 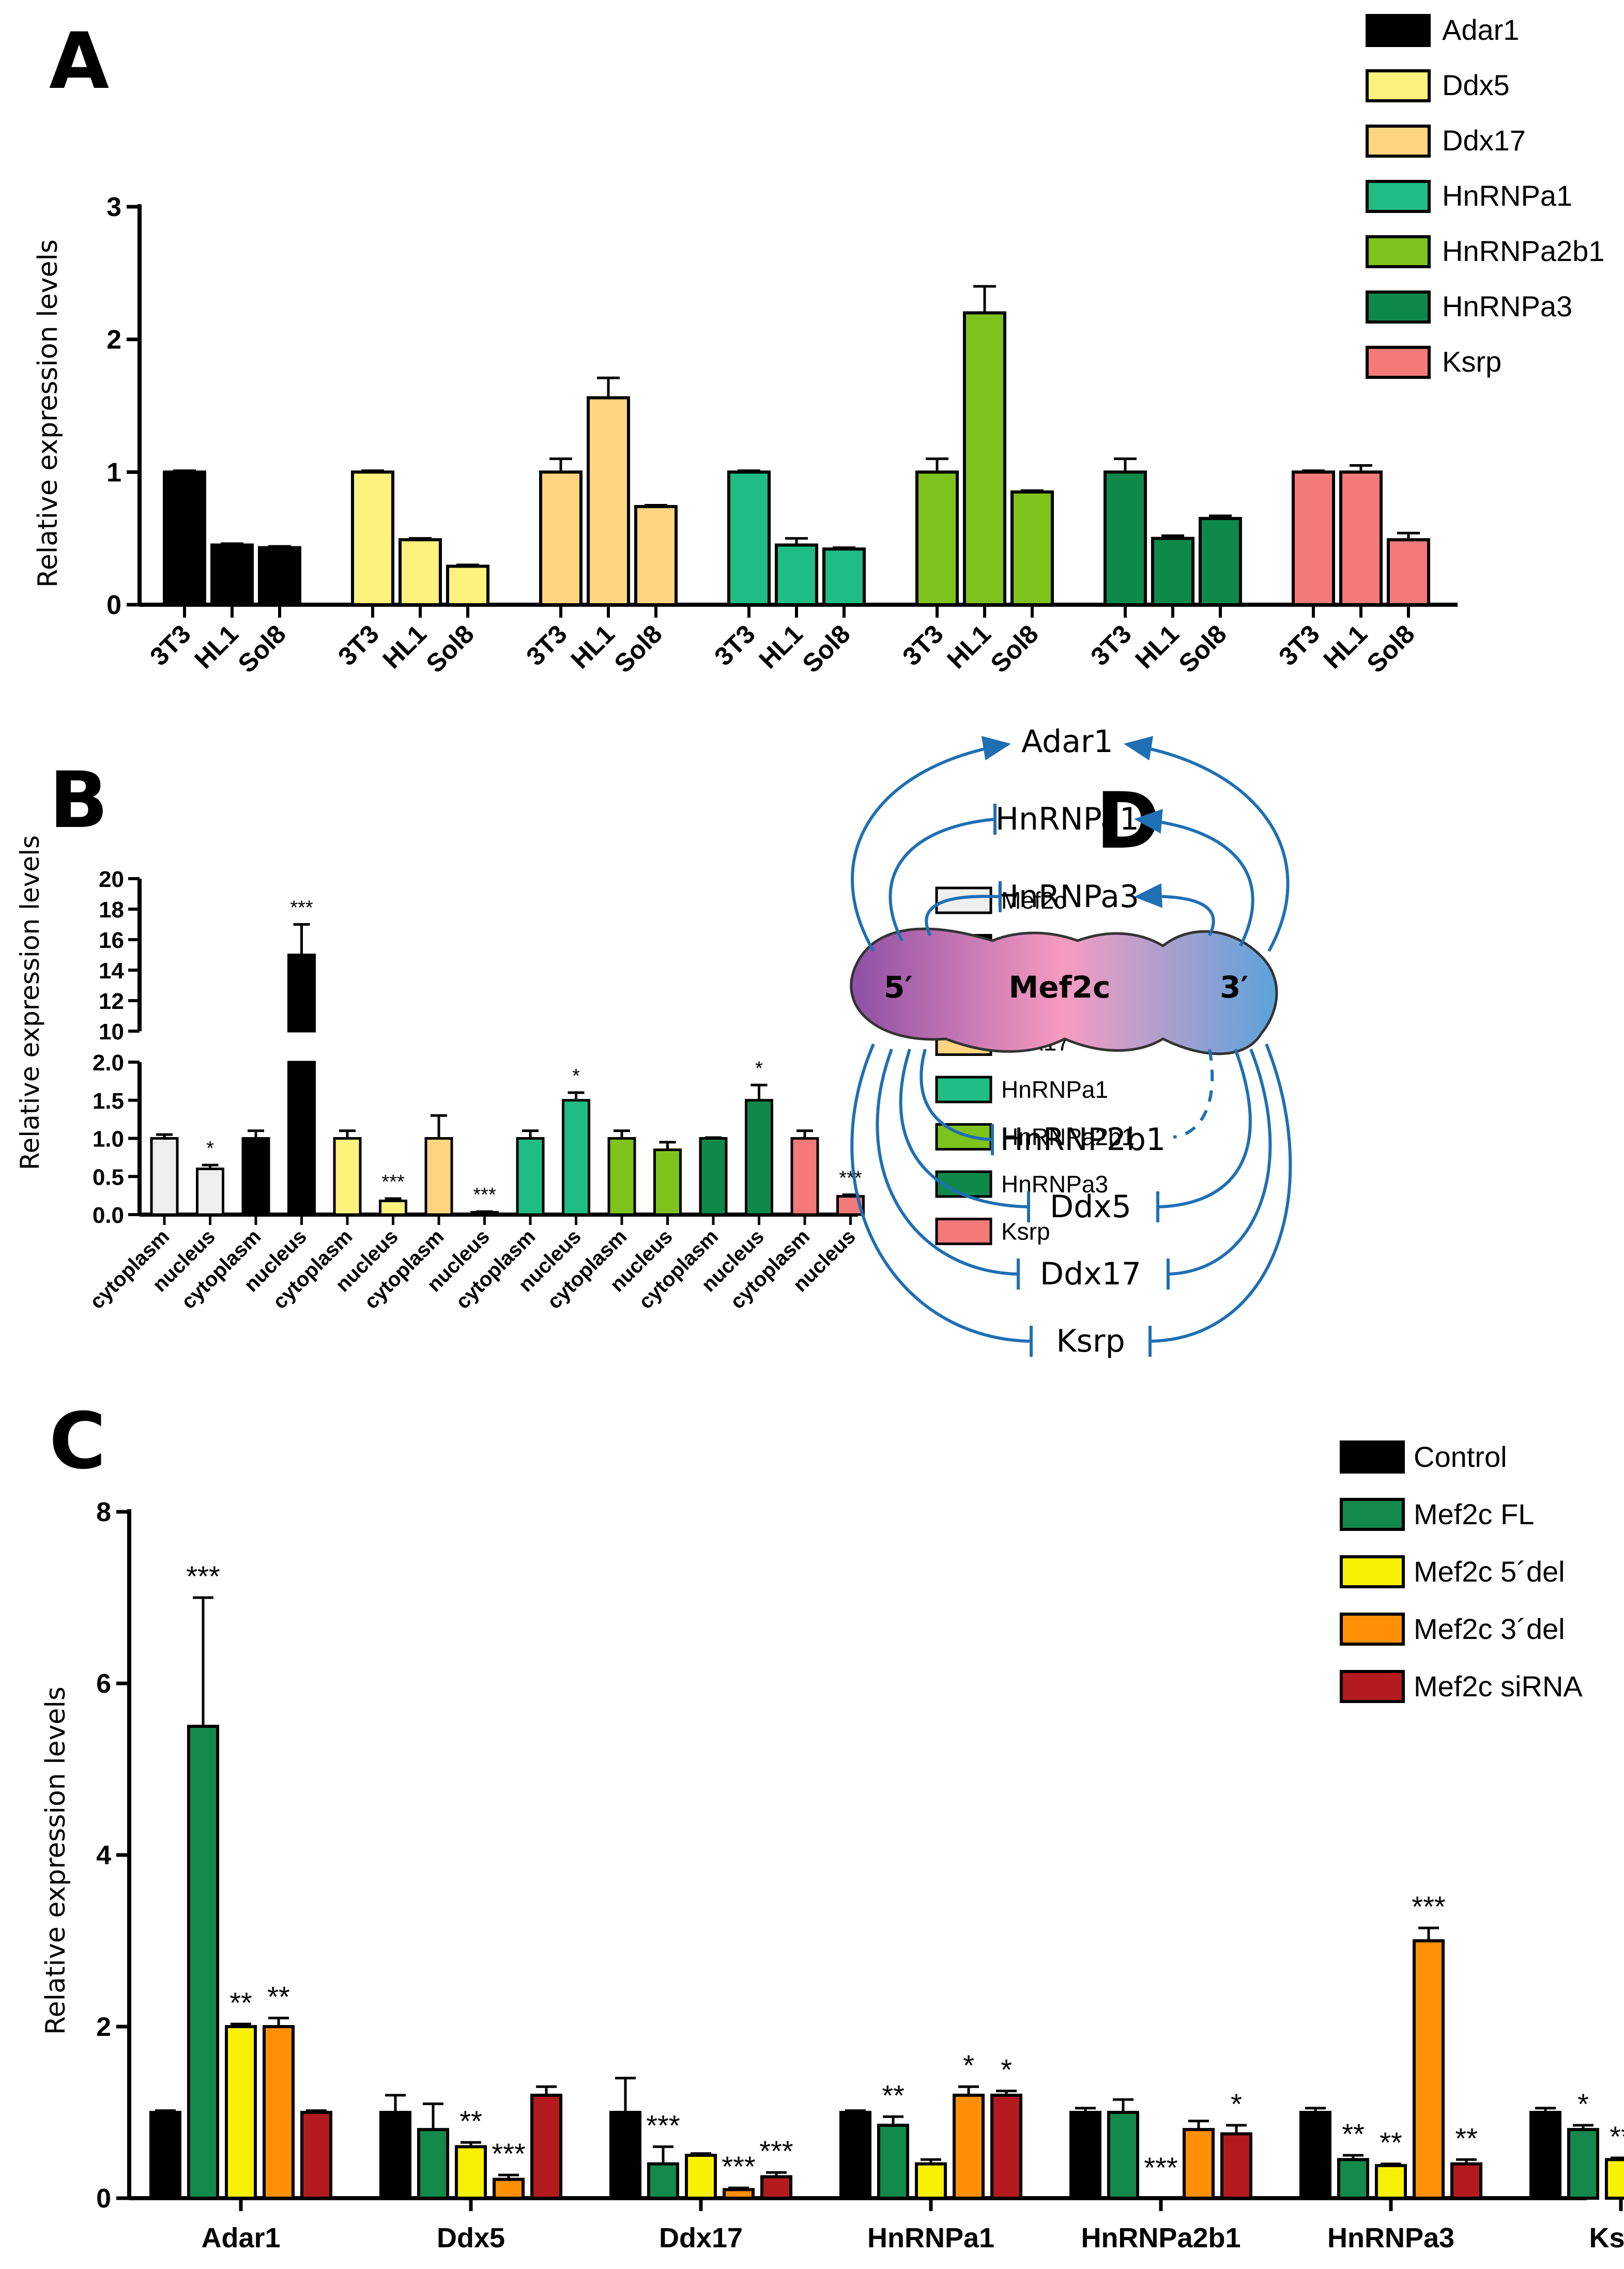 I want to click on c-legend-swatch-mef2c-3-del, so click(x=1372, y=1629).